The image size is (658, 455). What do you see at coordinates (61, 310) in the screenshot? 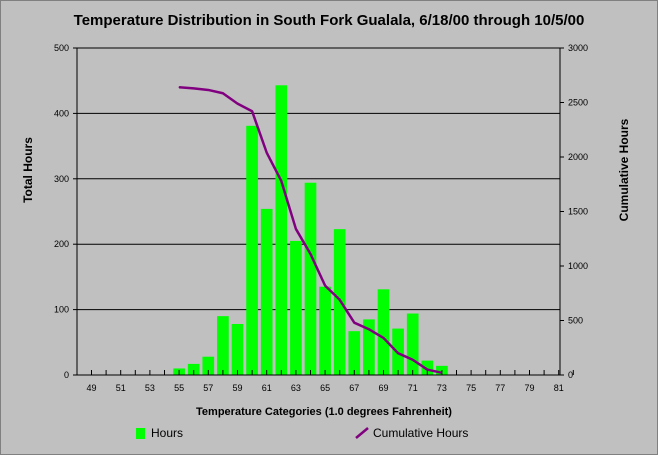
I see `y-left-tick-label-100: 100` at bounding box center [61, 310].